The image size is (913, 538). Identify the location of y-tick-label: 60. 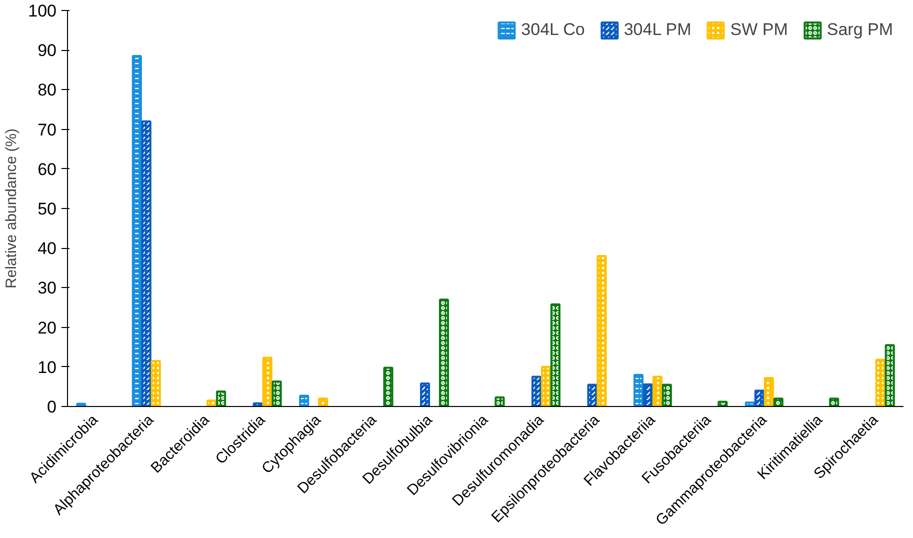
(47, 169).